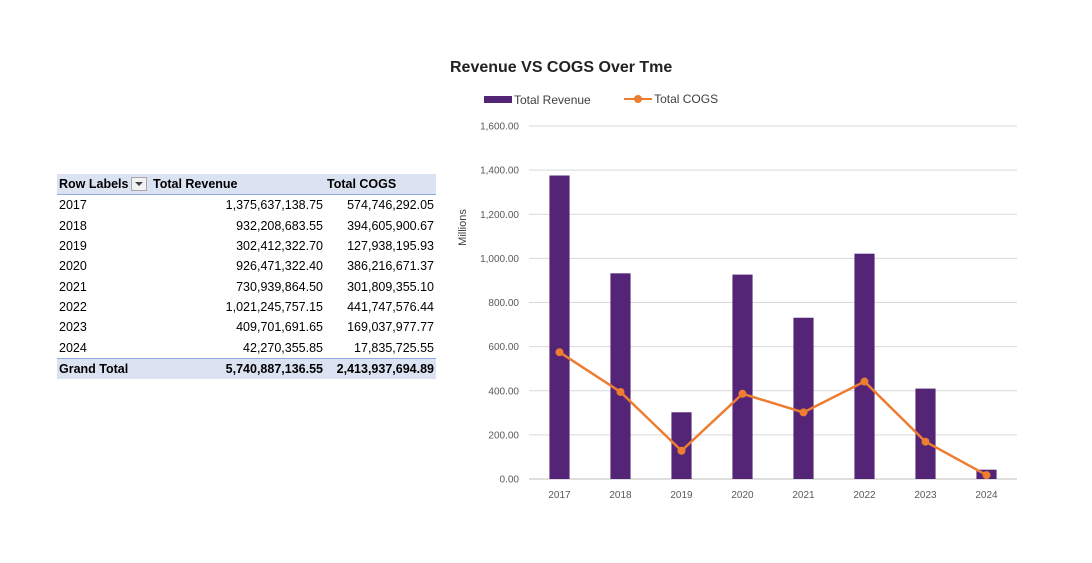 This screenshot has width=1092, height=563. I want to click on table-row: 2017 1,375,637,138.75 574,746,292.05, so click(246, 205).